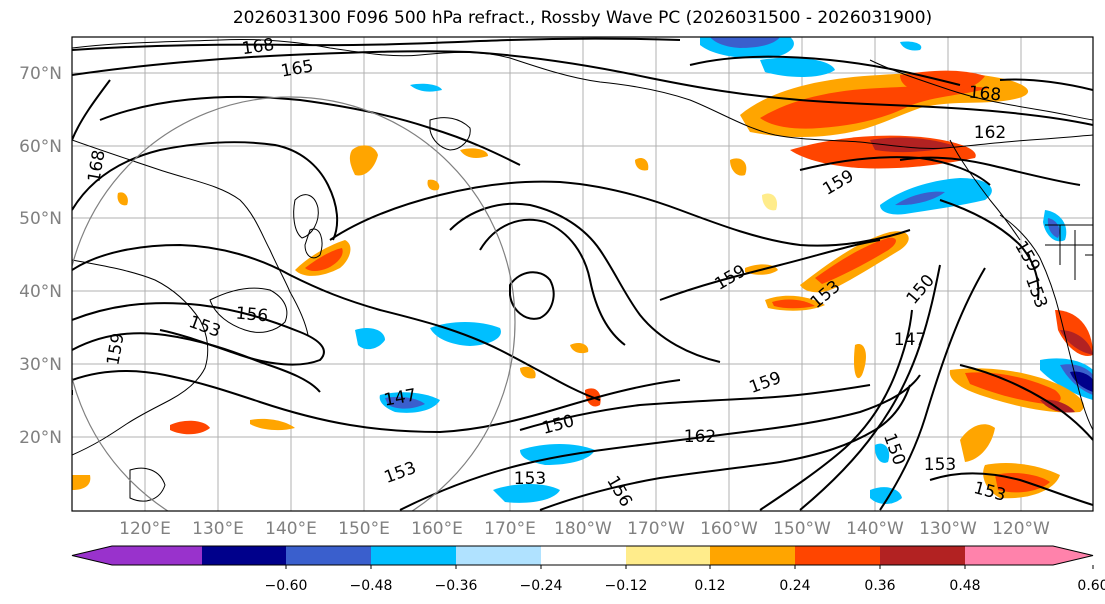 The image size is (1105, 604). I want to click on colorbar-tick-label: 0.12, so click(709, 586).